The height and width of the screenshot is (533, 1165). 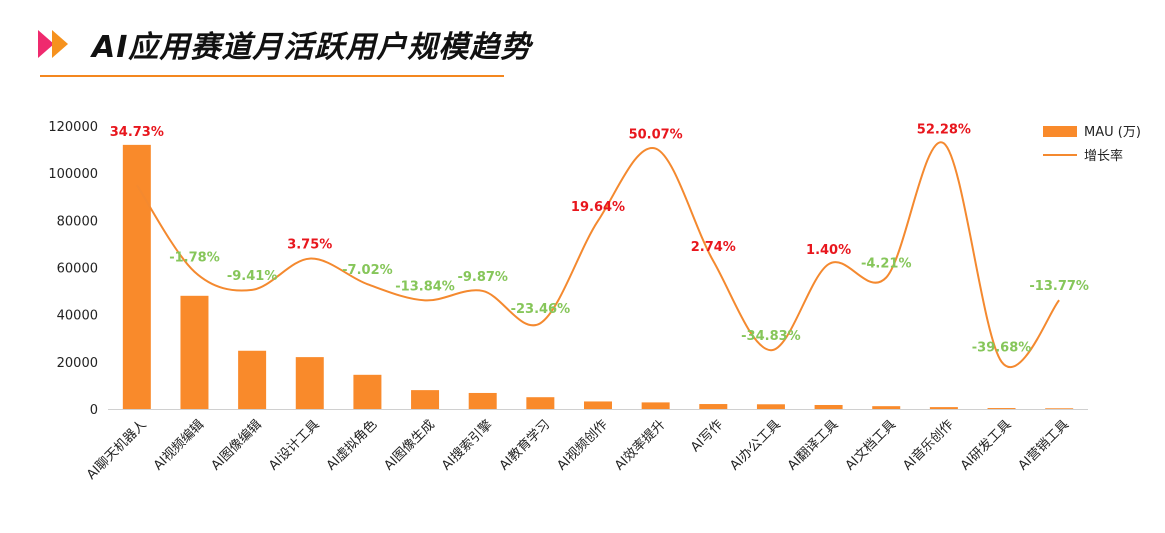 I want to click on rate-data-label: 2.74%, so click(x=713, y=247).